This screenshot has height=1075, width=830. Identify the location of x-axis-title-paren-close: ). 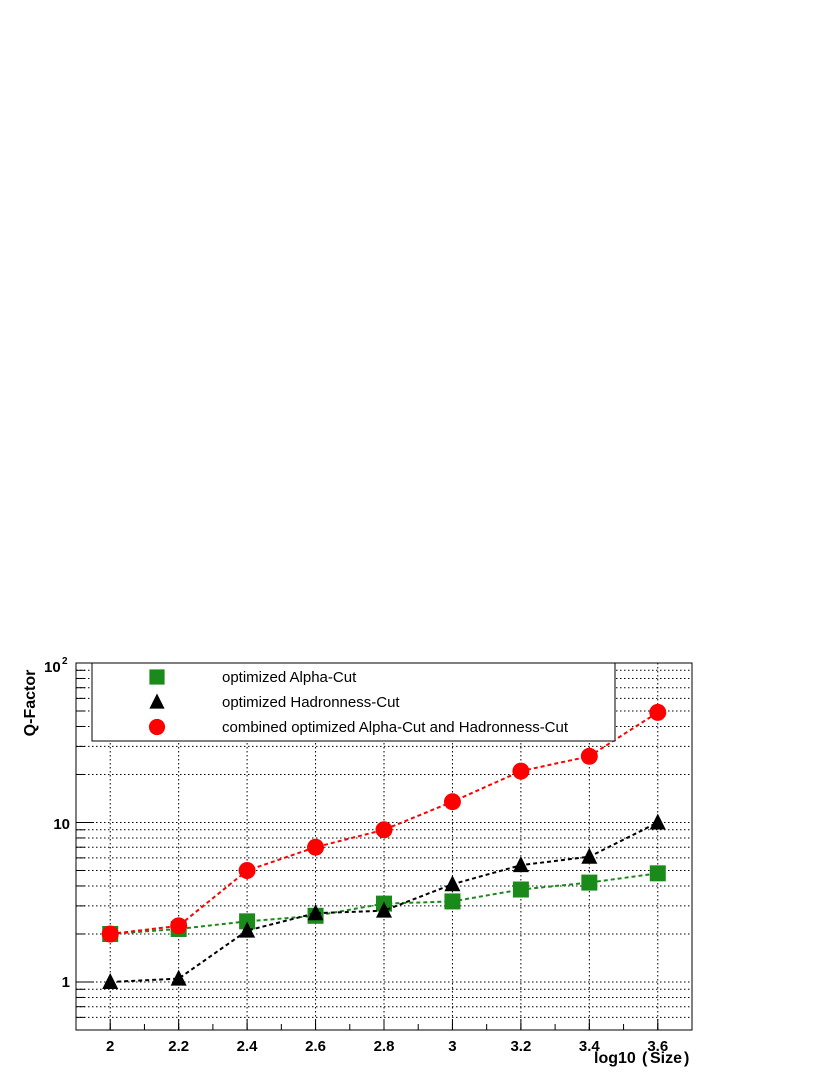
(686, 1058).